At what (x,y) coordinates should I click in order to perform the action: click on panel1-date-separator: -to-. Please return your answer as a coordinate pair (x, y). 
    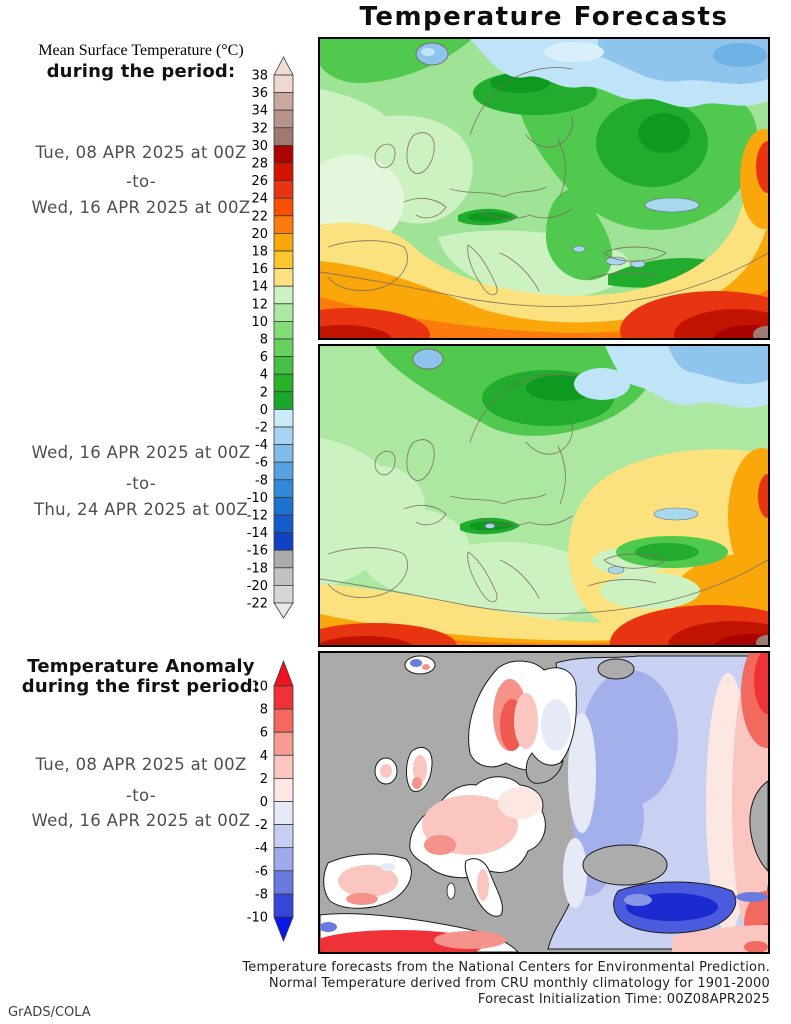
    Looking at the image, I should click on (141, 181).